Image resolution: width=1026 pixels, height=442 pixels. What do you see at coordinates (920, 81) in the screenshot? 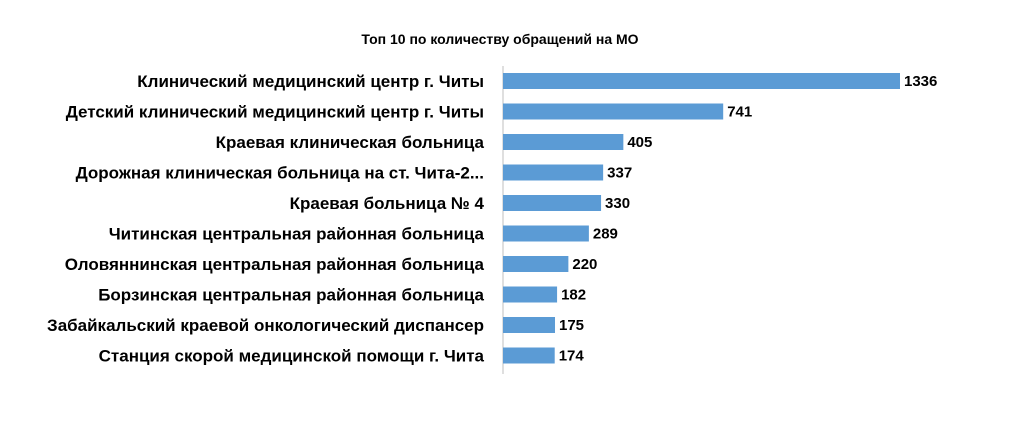
I see `data-label: 1336` at bounding box center [920, 81].